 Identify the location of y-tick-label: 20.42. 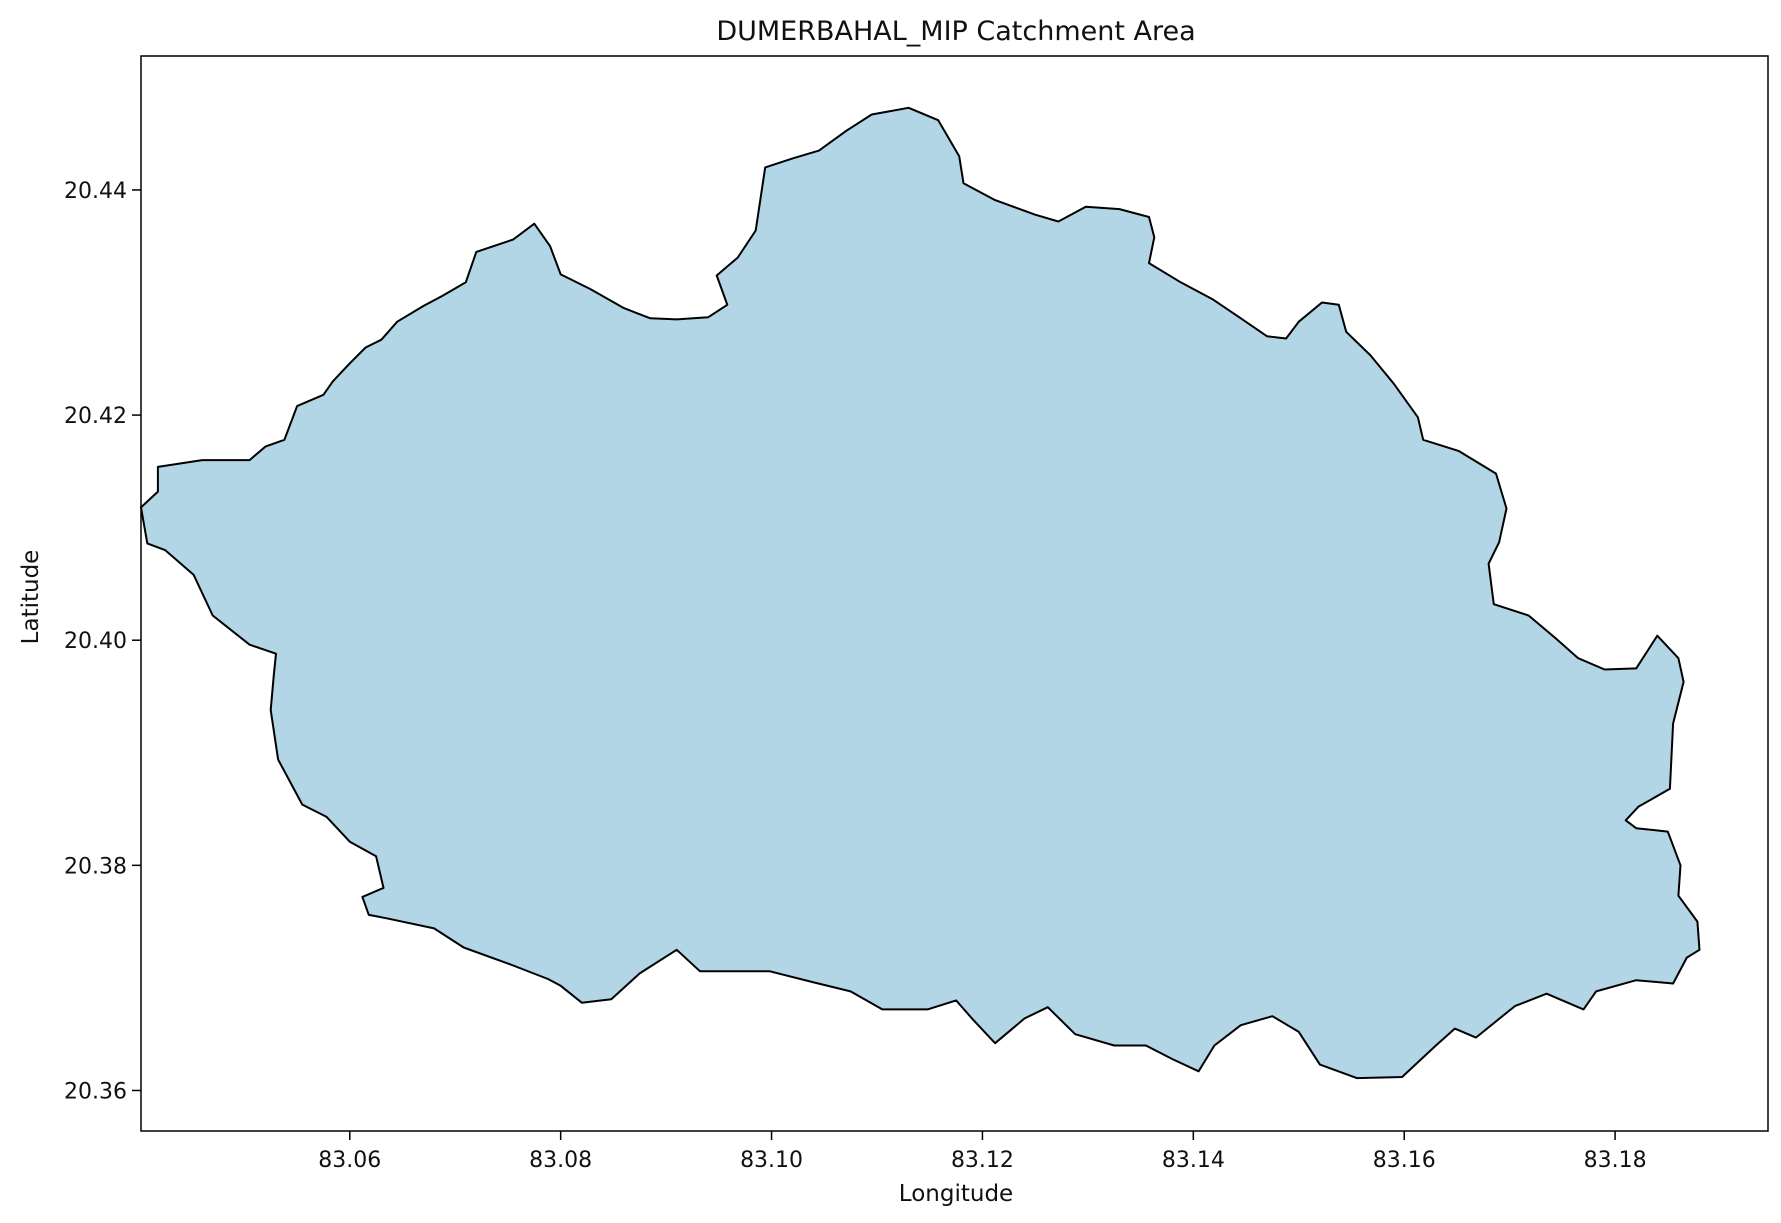
(95, 416).